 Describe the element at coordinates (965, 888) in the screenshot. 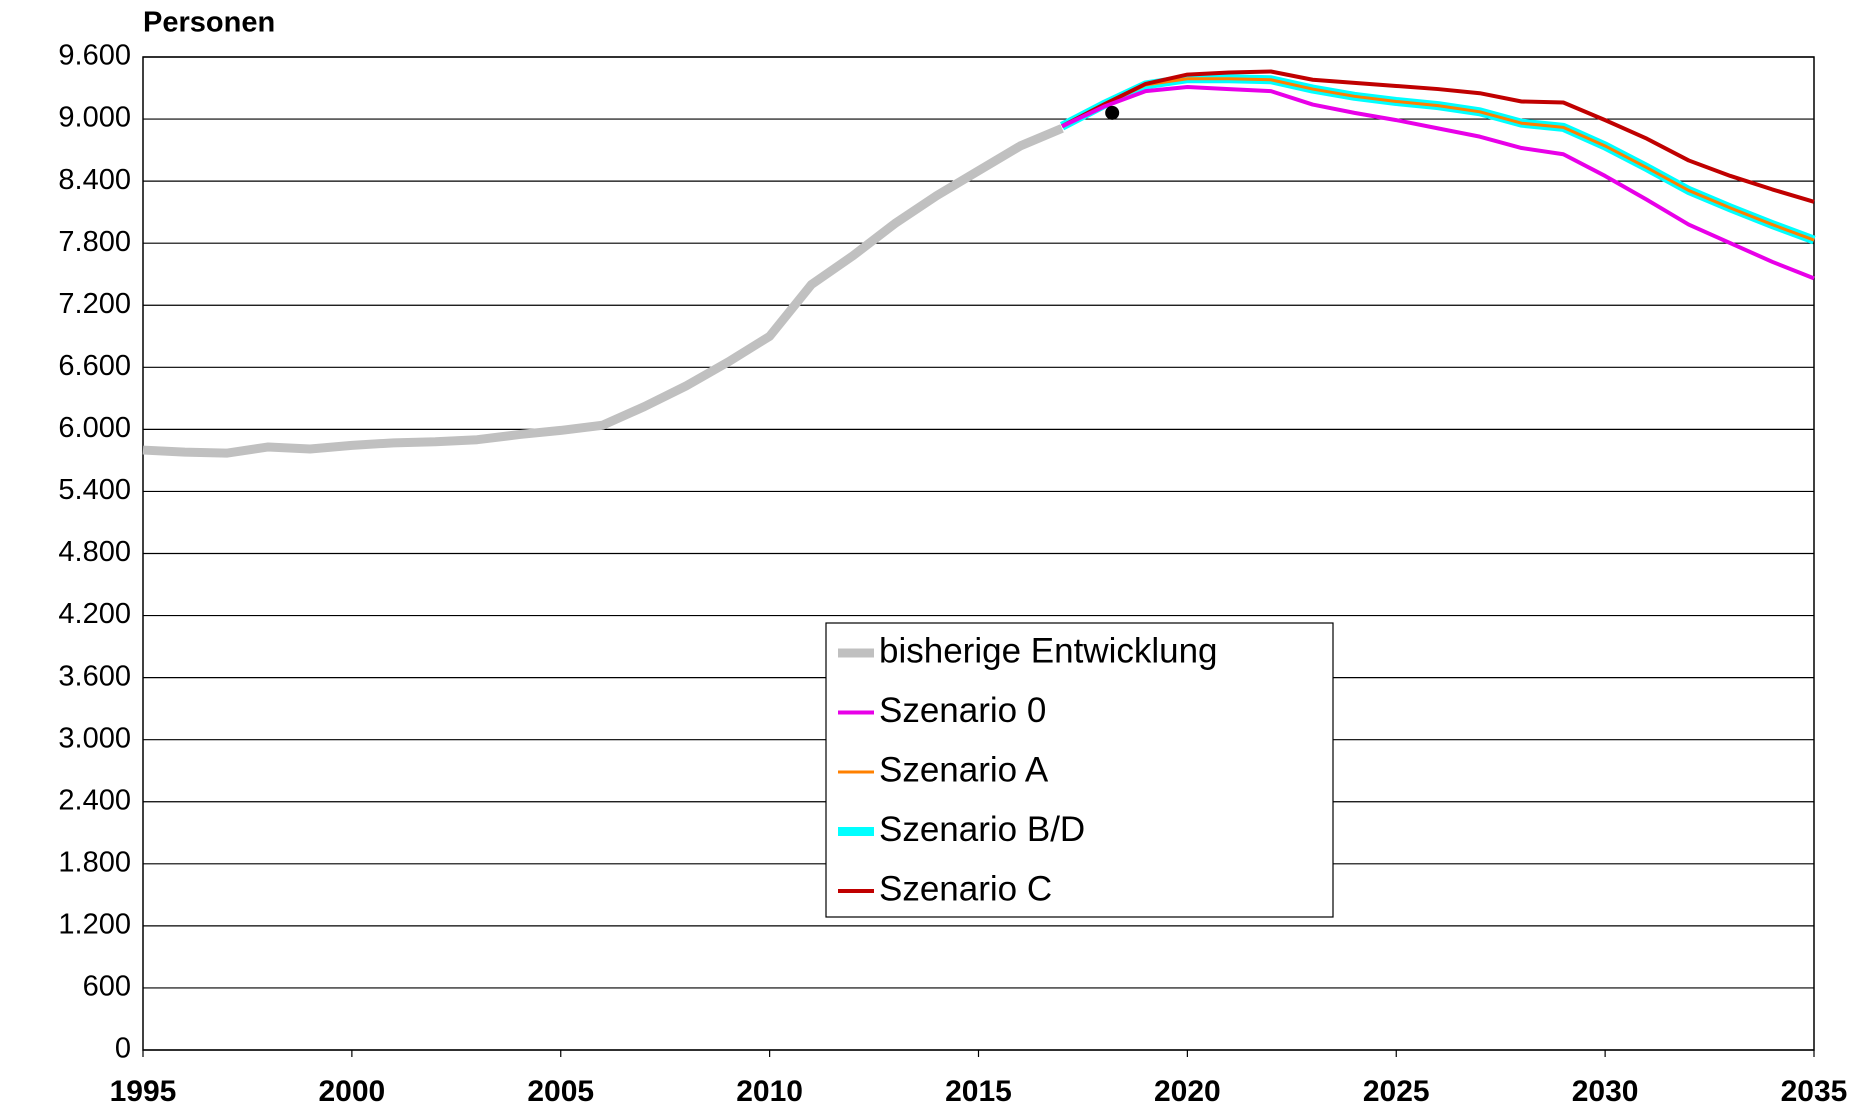

I see `legend-label: Szenario C` at that location.